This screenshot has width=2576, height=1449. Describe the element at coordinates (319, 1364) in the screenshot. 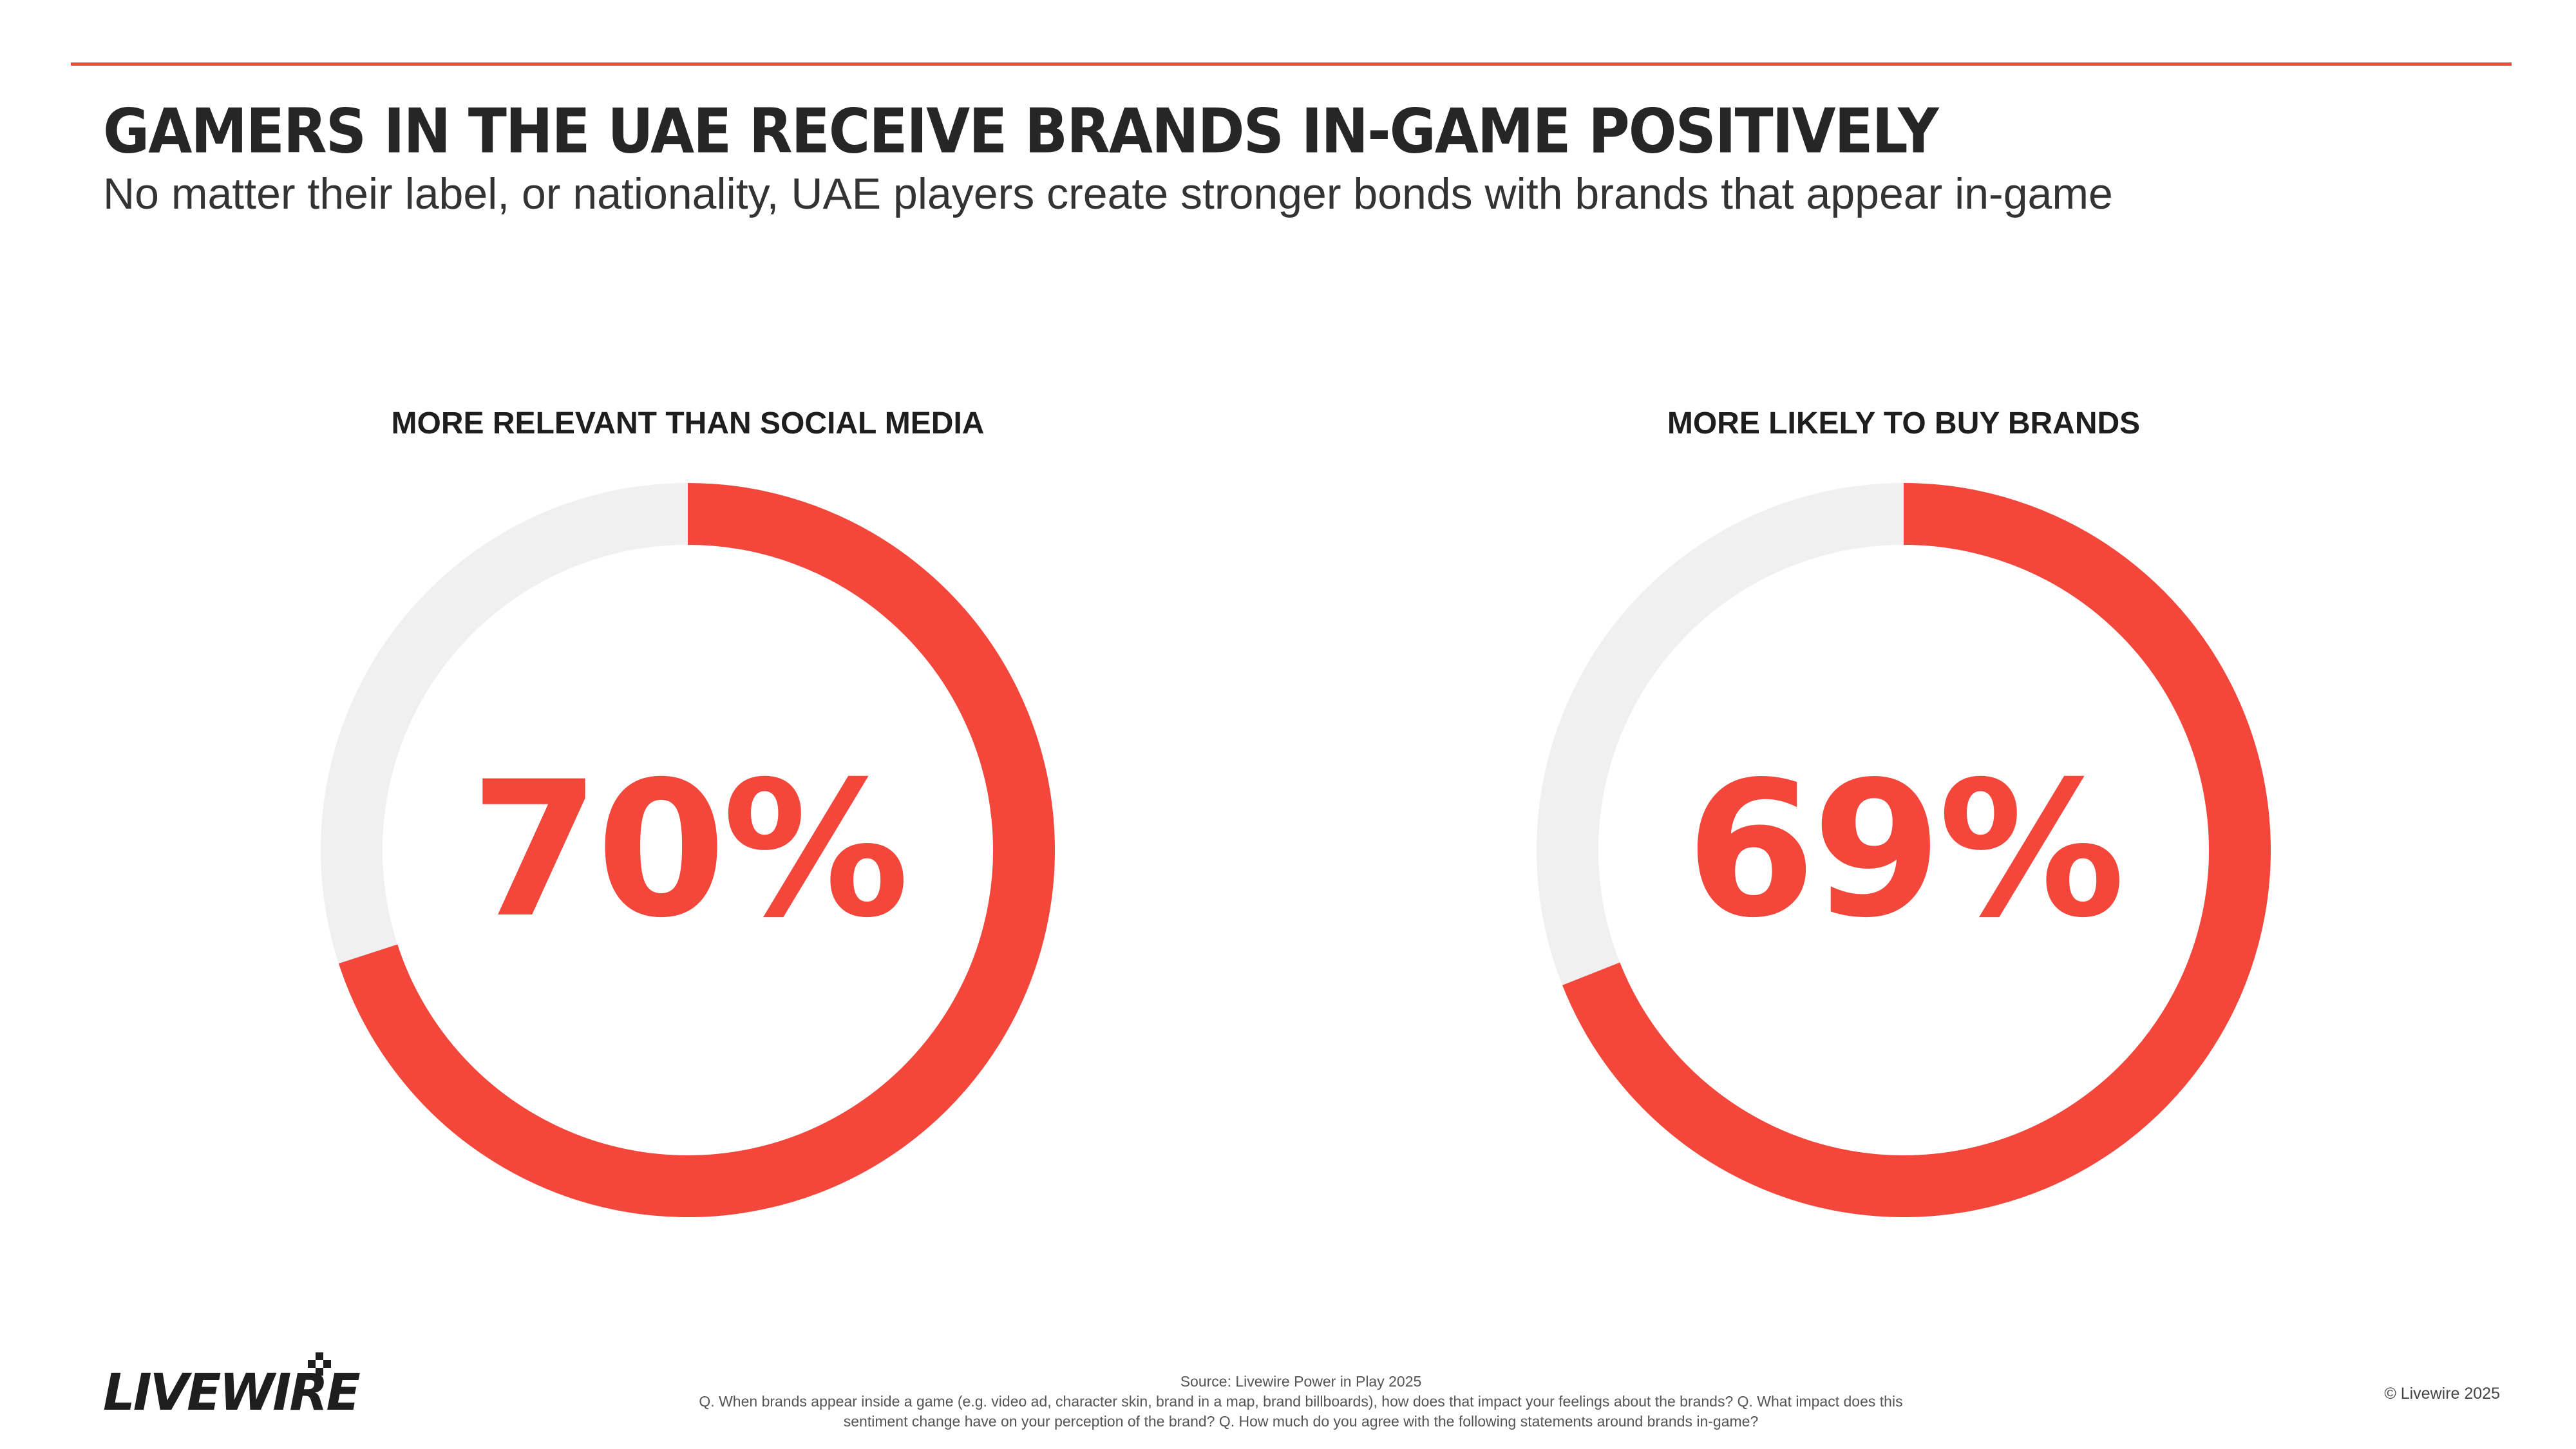

I see `pixel-mark-icon` at that location.